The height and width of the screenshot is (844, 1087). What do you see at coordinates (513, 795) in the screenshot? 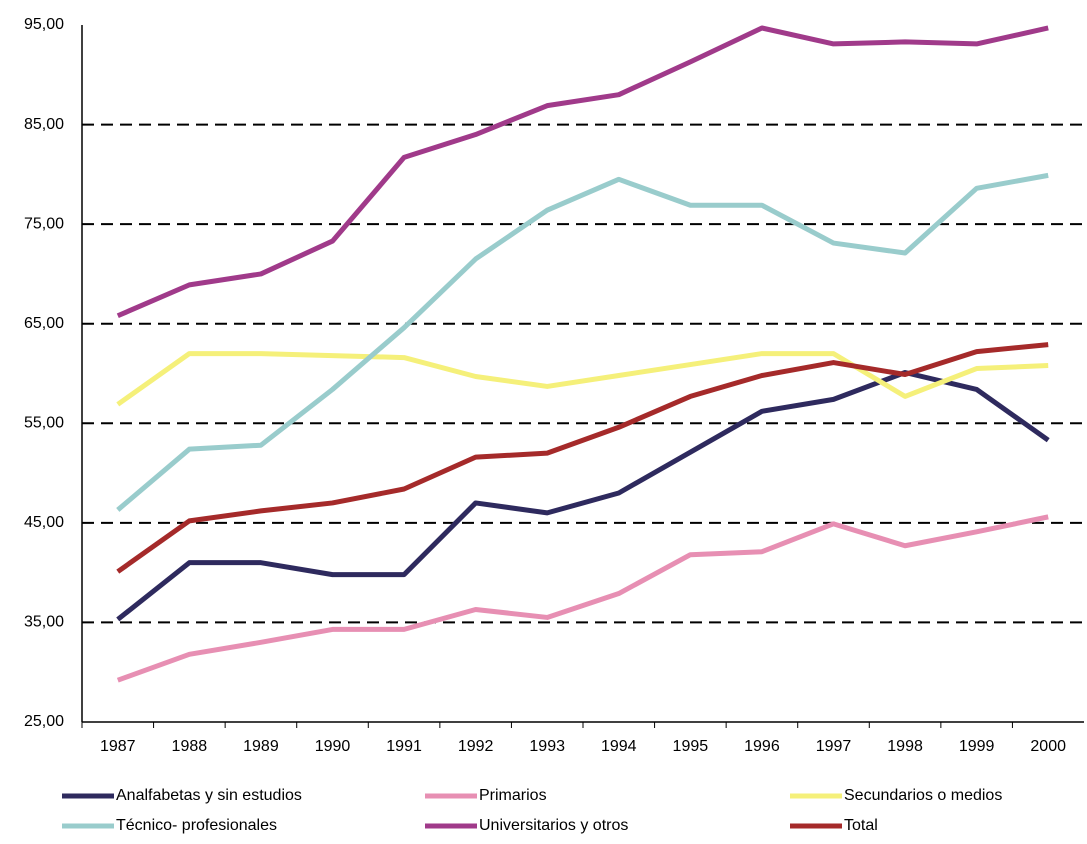
I see `legend-label: Primarios` at bounding box center [513, 795].